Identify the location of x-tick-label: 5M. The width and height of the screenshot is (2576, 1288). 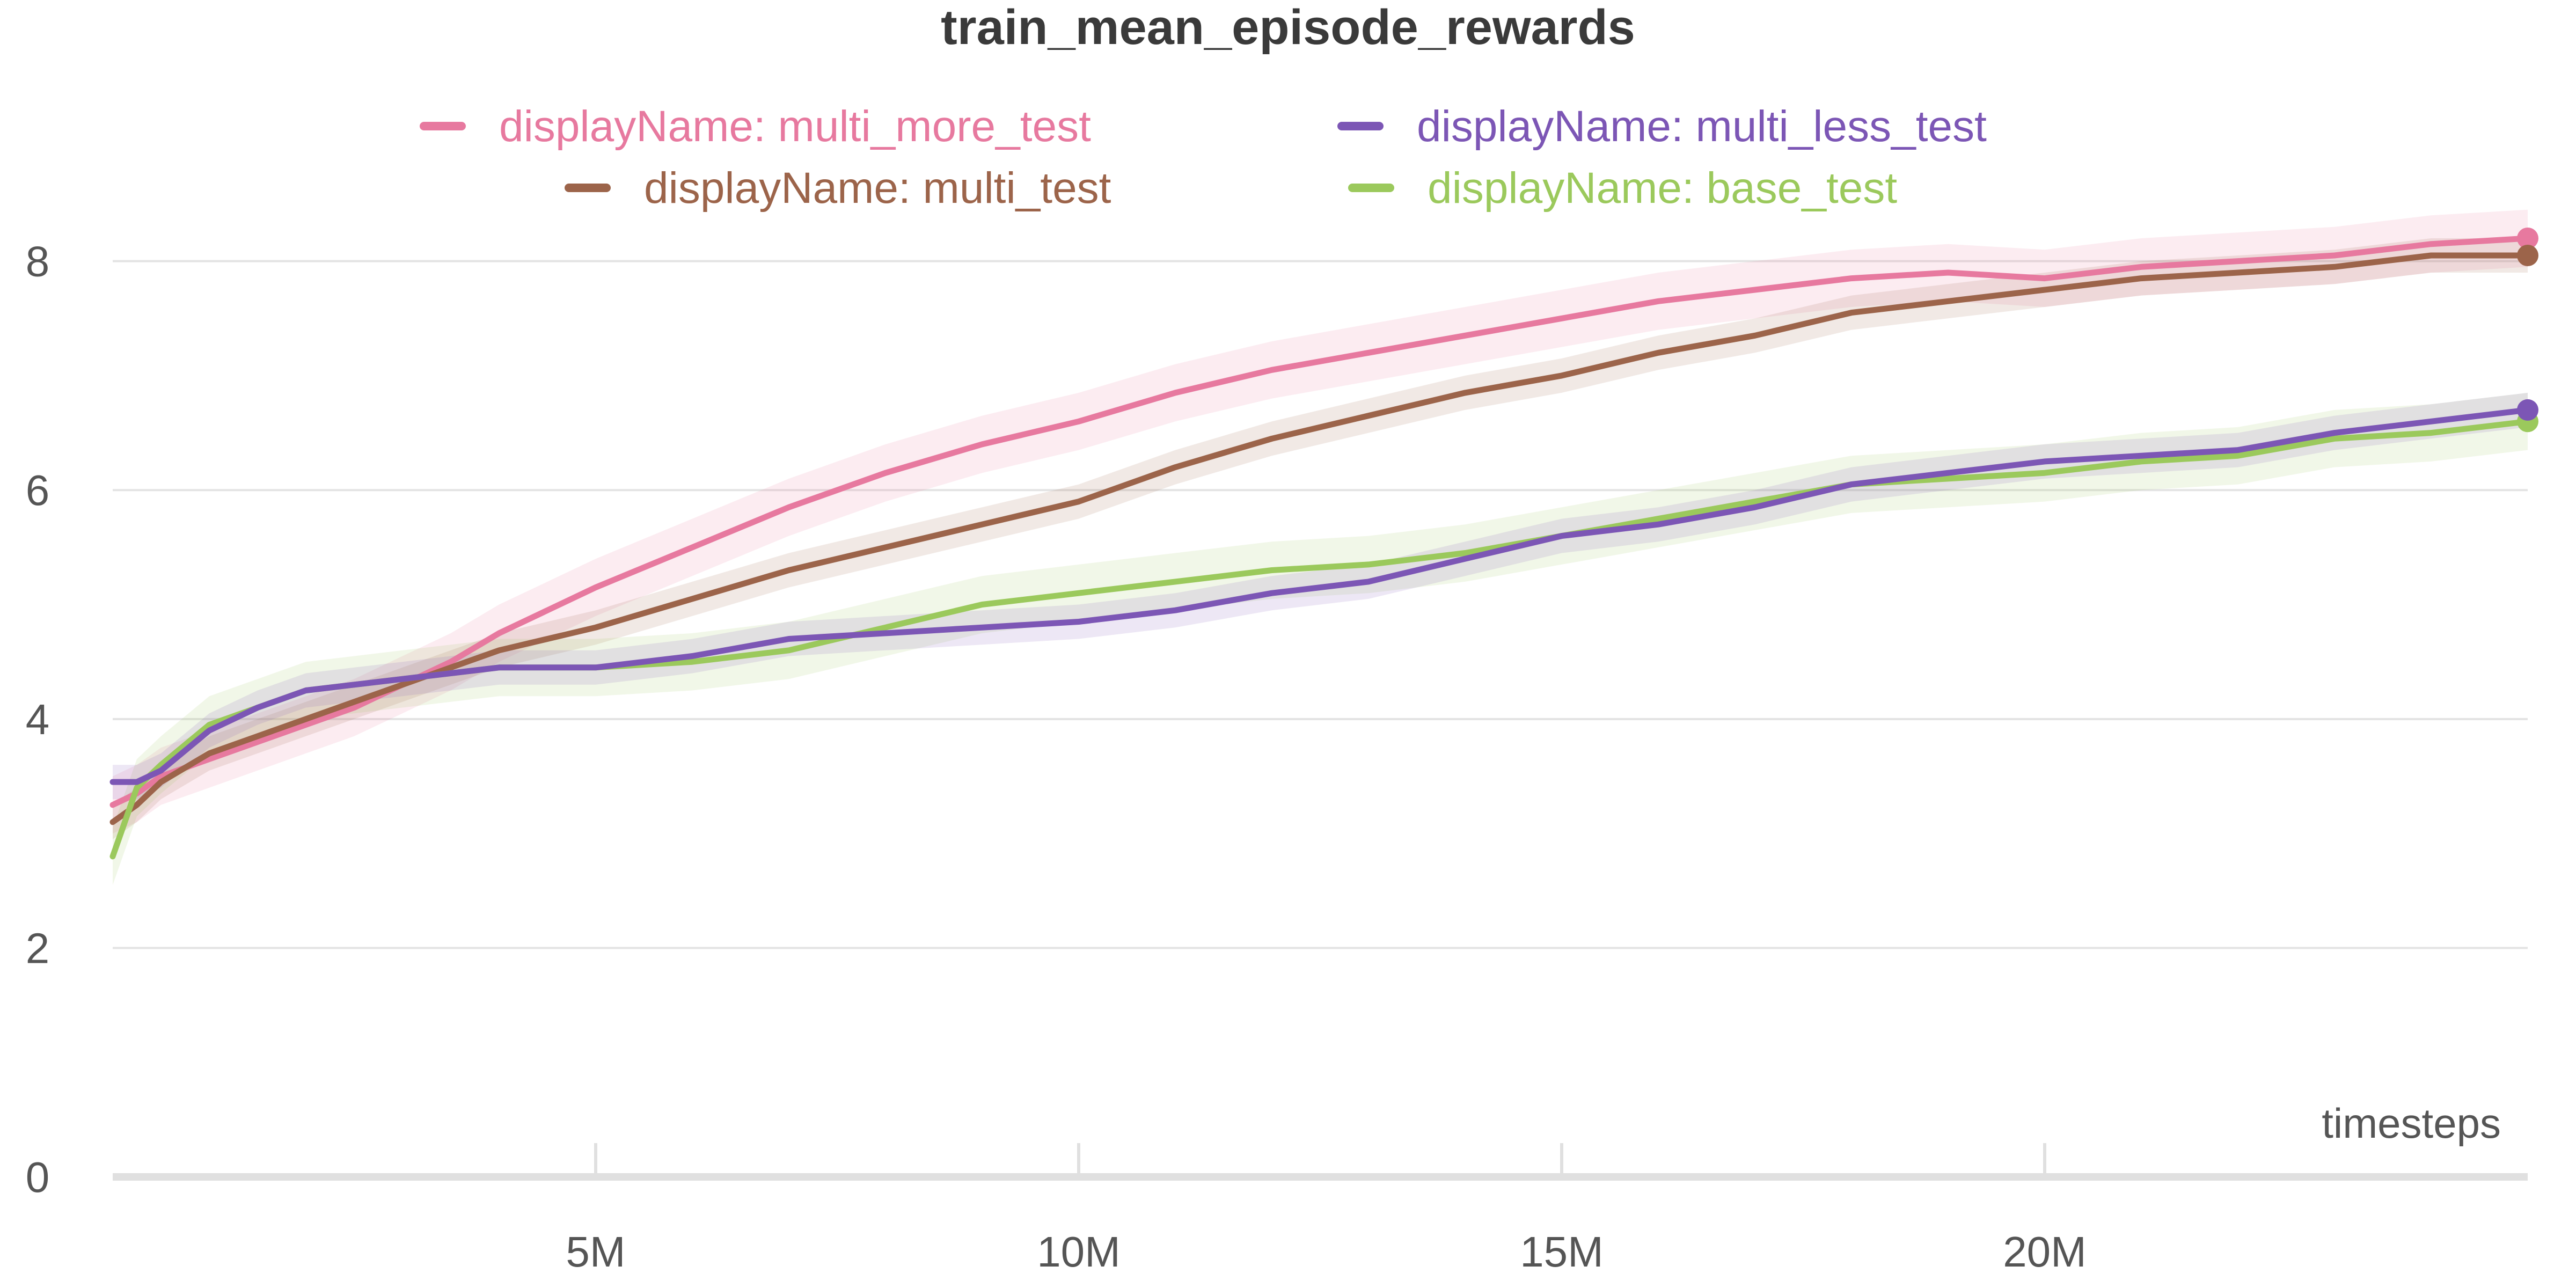
(595, 1252).